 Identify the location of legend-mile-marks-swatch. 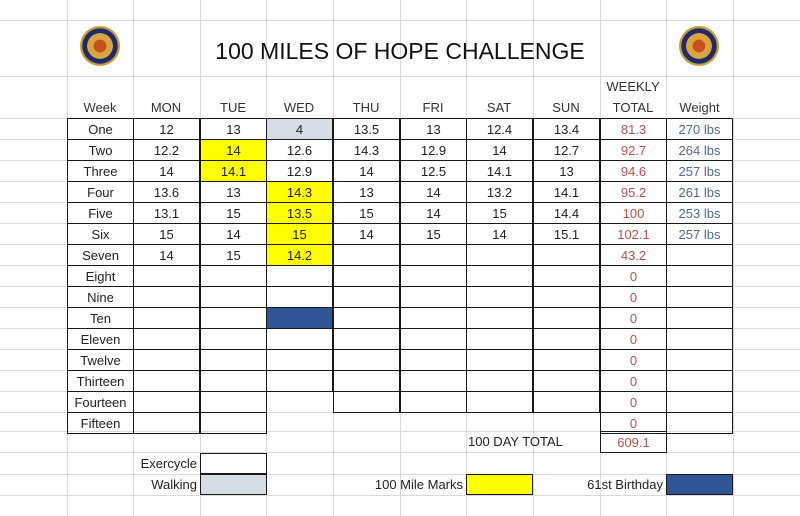
(499, 484).